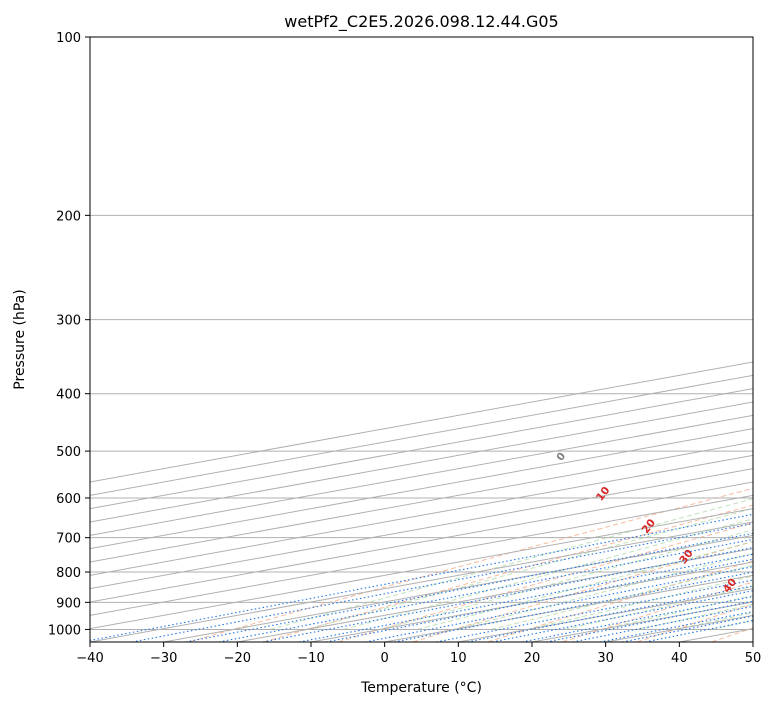 The height and width of the screenshot is (708, 775). Describe the element at coordinates (68, 499) in the screenshot. I see `y-tick-label: 600` at that location.